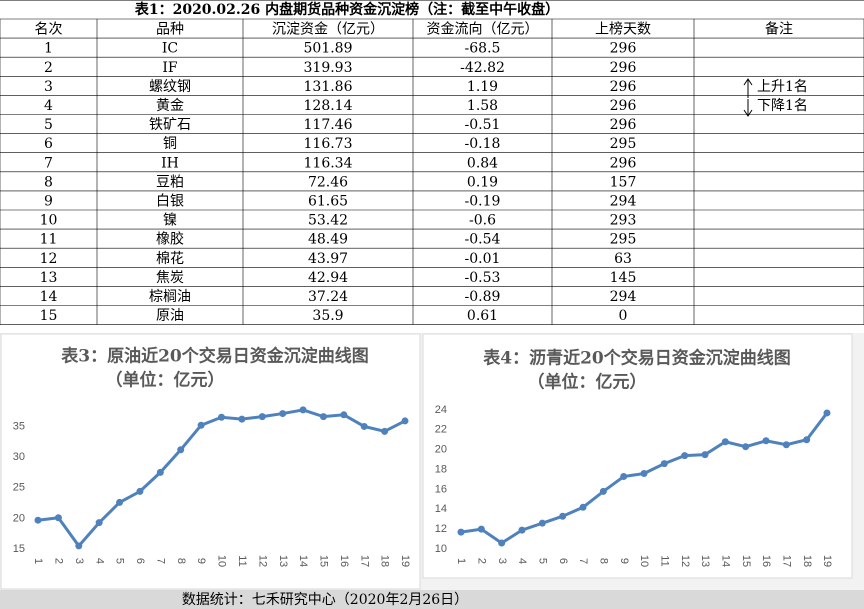 This screenshot has width=864, height=609. What do you see at coordinates (623, 259) in the screenshot?
I see `table-cell: 63` at bounding box center [623, 259].